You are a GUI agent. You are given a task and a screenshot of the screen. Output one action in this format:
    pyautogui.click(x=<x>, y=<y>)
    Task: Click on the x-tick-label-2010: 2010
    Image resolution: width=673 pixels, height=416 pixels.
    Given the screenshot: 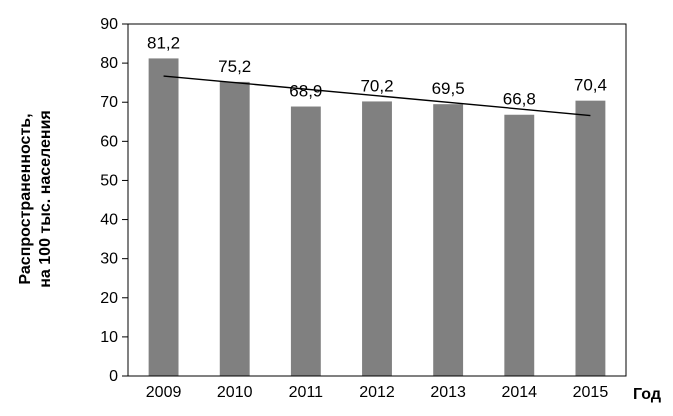 What is the action you would take?
    pyautogui.click(x=235, y=392)
    